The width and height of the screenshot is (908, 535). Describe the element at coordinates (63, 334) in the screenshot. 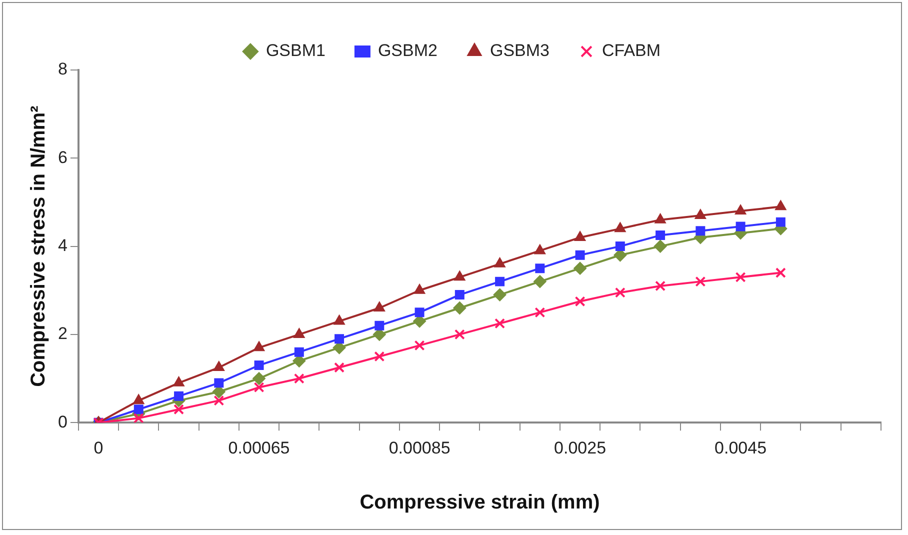

I see `y-tick-label: 2` at that location.